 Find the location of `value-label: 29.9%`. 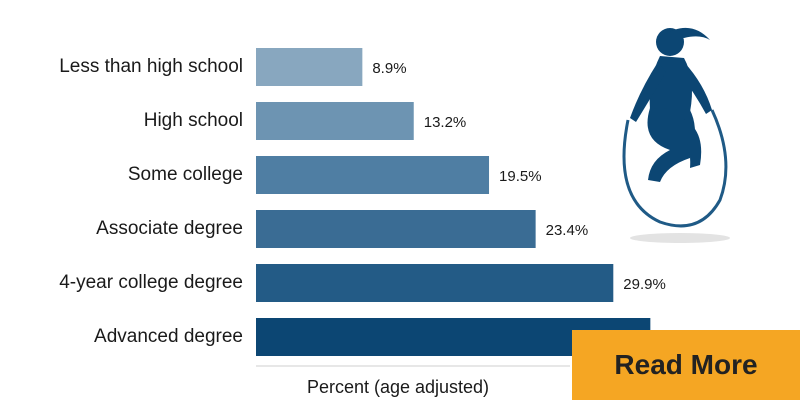

value-label: 29.9% is located at coordinates (644, 284).